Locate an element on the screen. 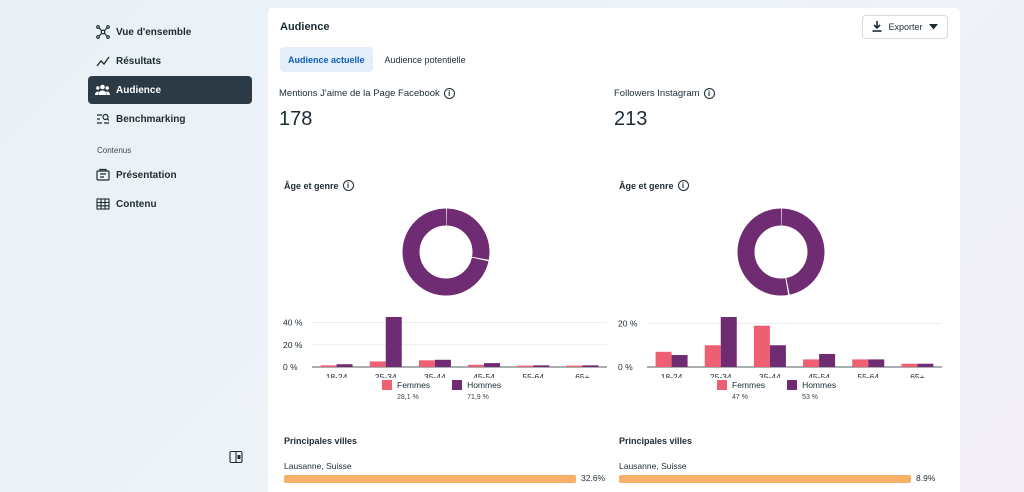 This screenshot has width=1024, height=492. instagram-city-pct: 8.9% is located at coordinates (926, 478).